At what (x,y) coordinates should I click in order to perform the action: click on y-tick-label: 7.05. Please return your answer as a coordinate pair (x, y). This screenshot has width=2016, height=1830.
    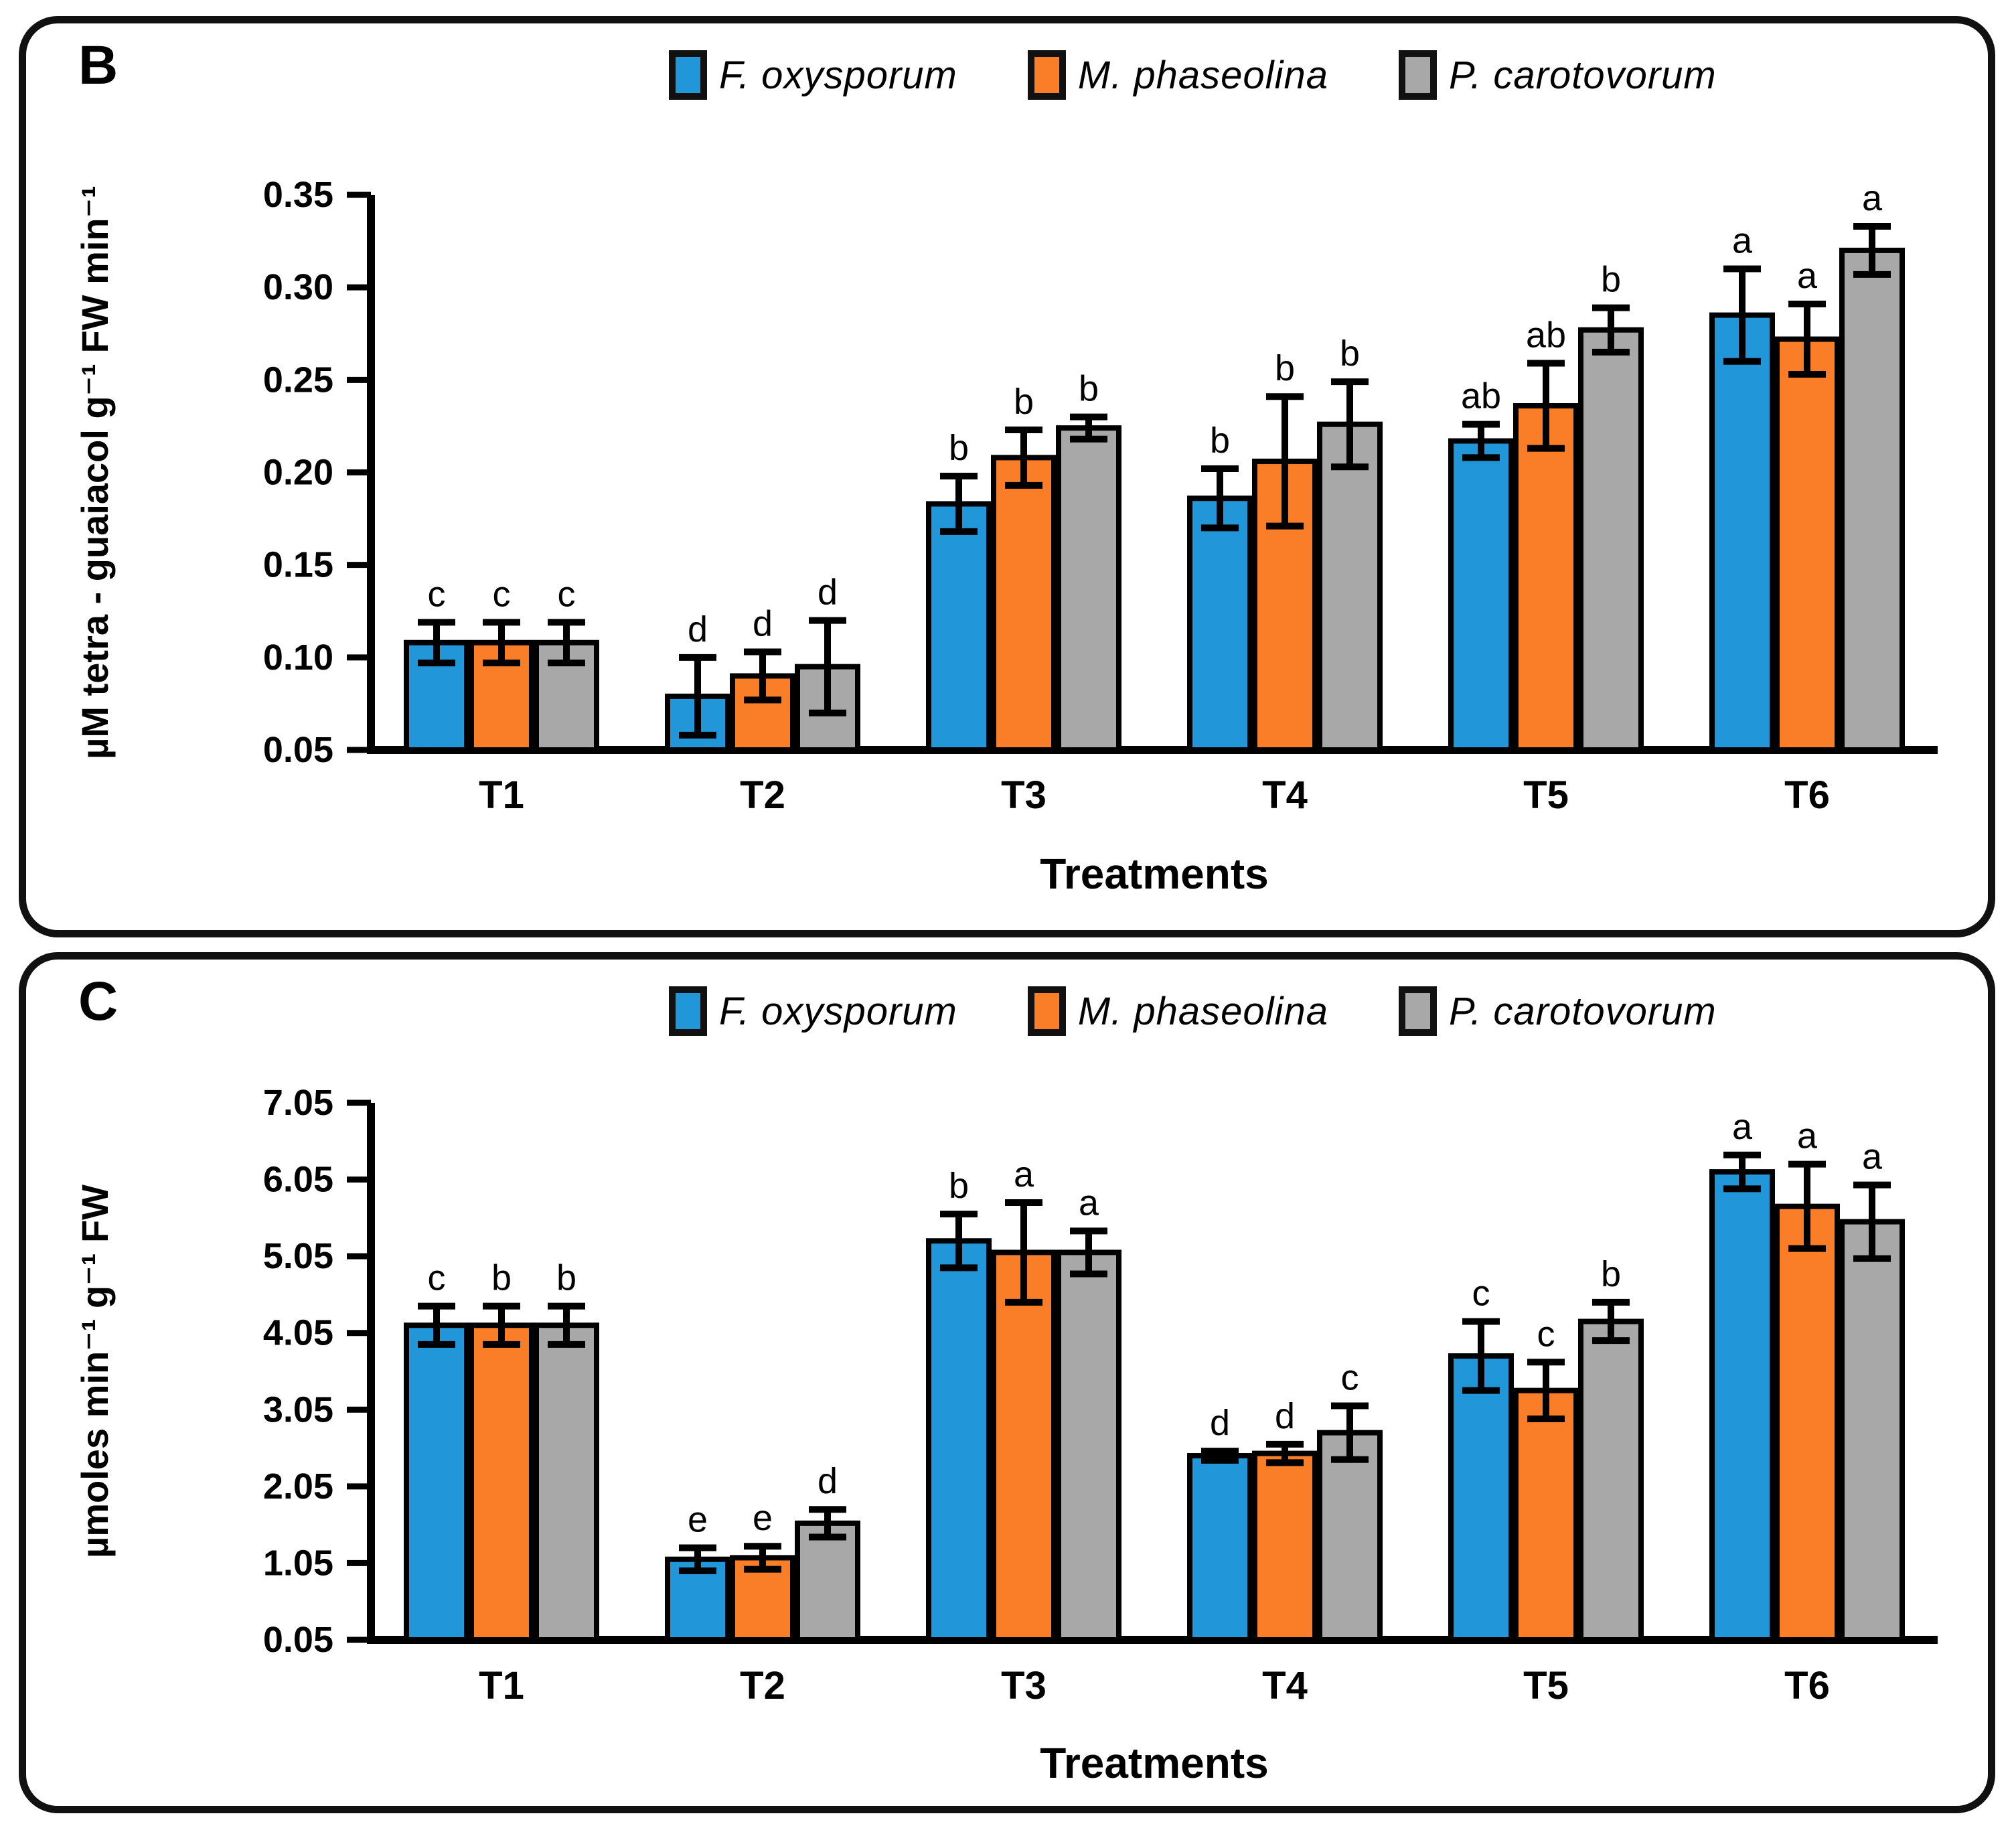
    Looking at the image, I should click on (298, 1103).